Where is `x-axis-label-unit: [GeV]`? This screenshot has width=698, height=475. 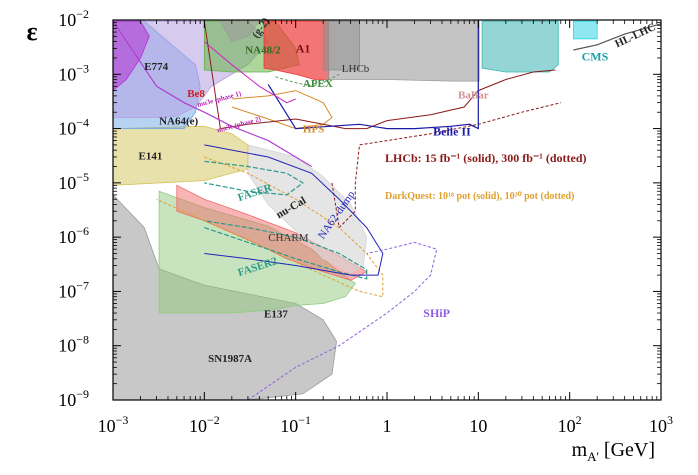 x-axis-label-unit: [GeV] is located at coordinates (627, 450).